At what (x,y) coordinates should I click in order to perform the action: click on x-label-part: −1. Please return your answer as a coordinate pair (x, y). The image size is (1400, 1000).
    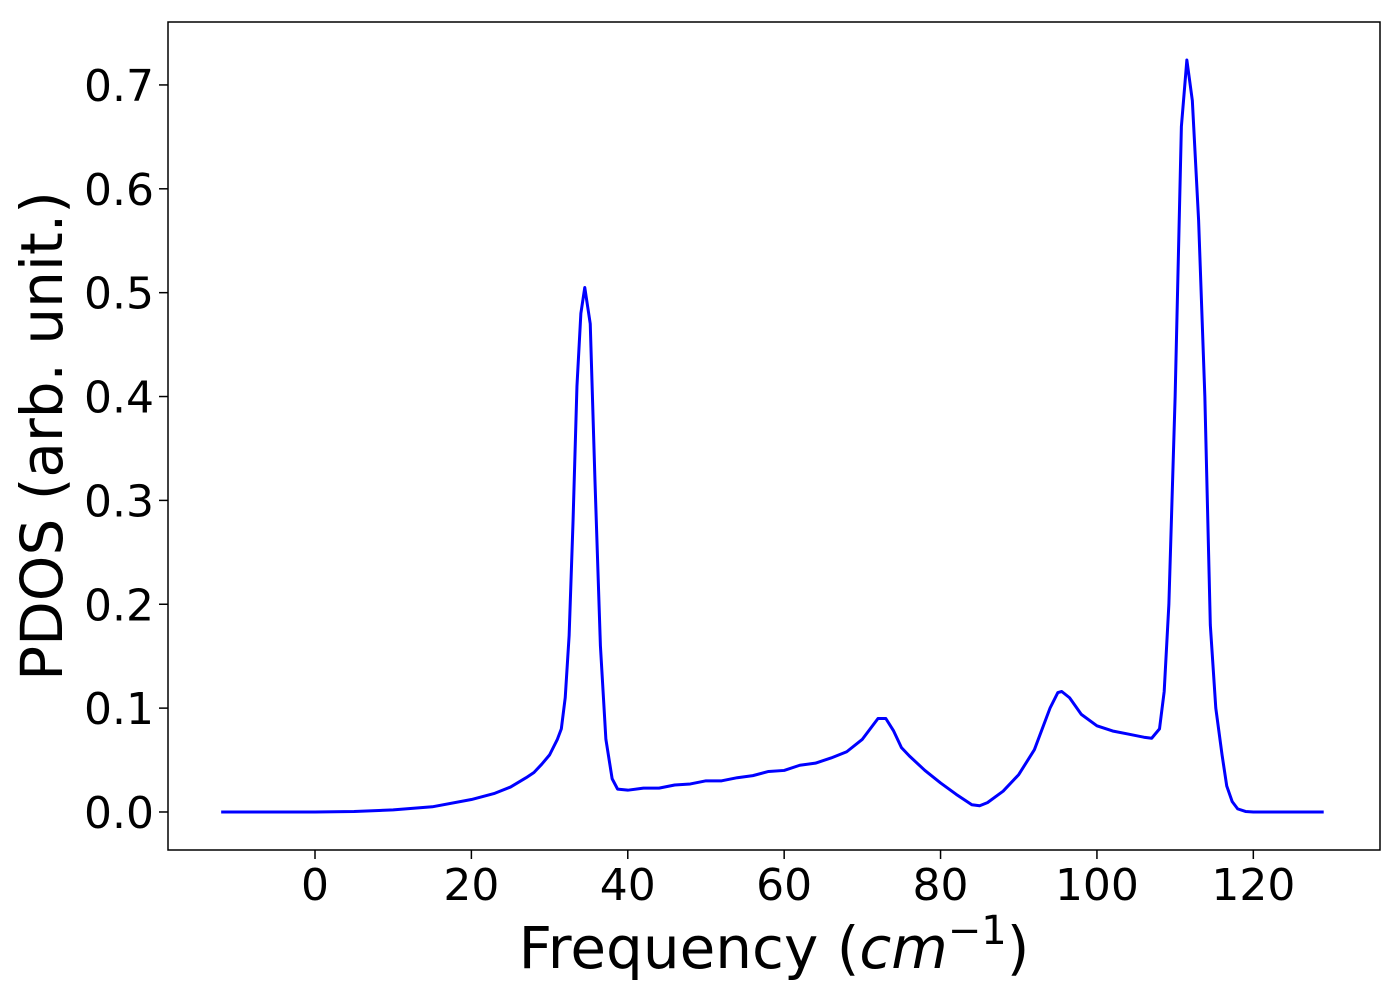
    Looking at the image, I should click on (977, 931).